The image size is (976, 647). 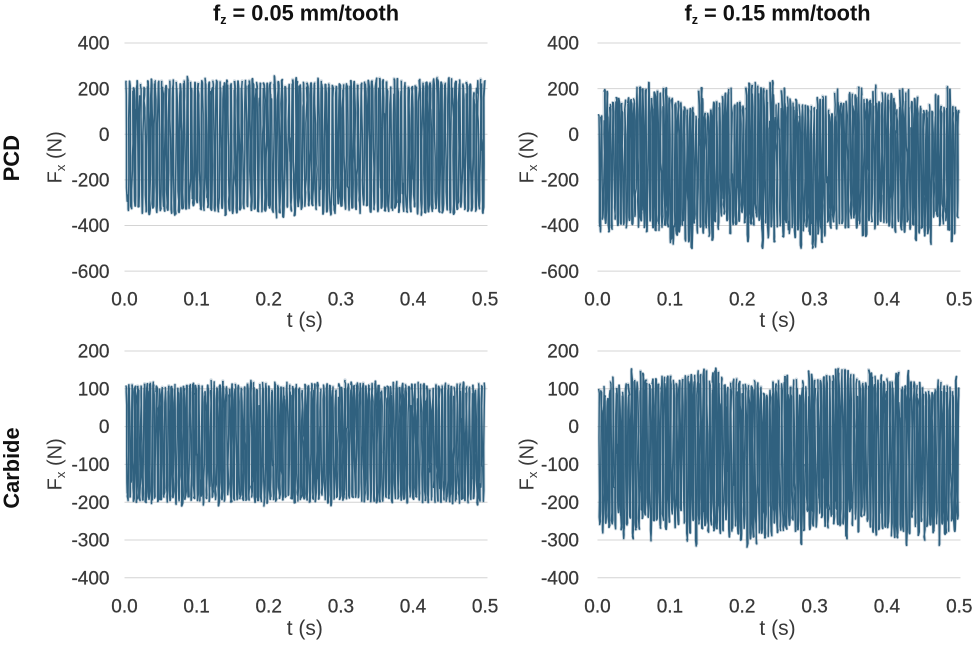 What do you see at coordinates (12, 467) in the screenshot?
I see `svg-text: Carbide` at bounding box center [12, 467].